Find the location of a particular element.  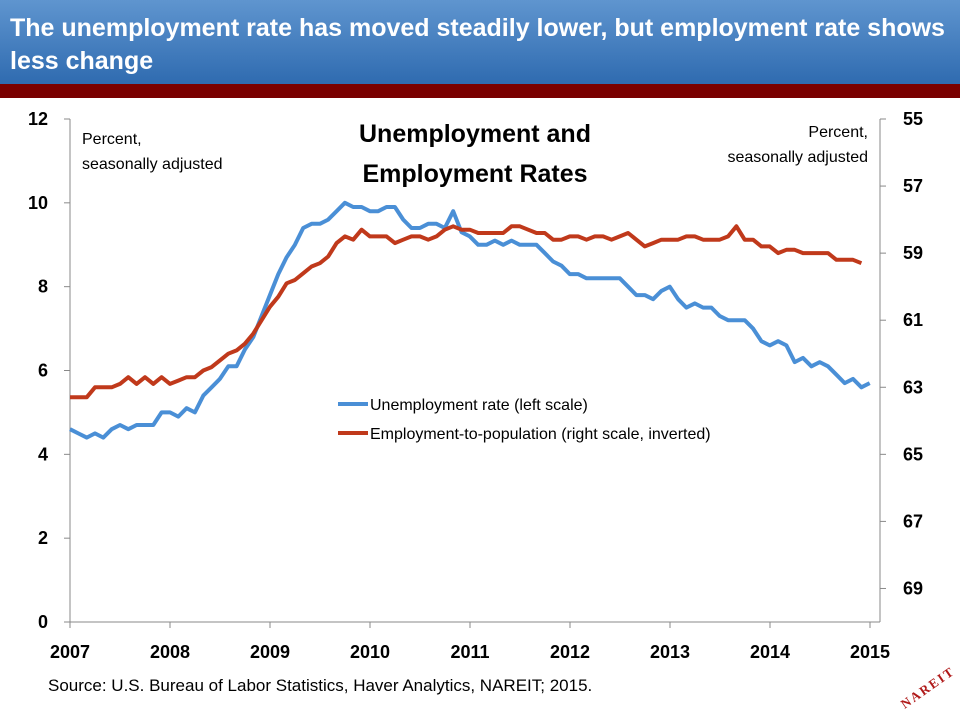

left-tick-label: 8 is located at coordinates (43, 287).